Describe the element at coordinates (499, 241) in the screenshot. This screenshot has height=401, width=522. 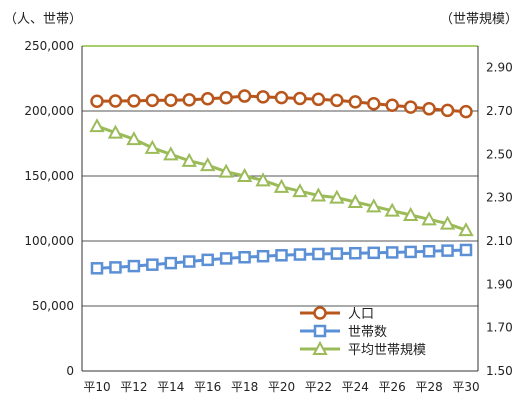
I see `right-tick-label: 2.10` at that location.